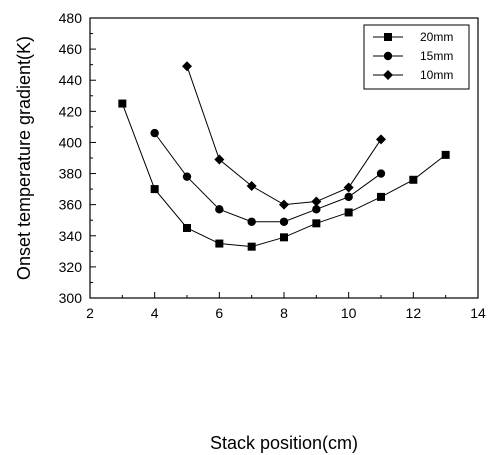  Describe the element at coordinates (71, 49) in the screenshot. I see `y-tick-label: 460` at that location.